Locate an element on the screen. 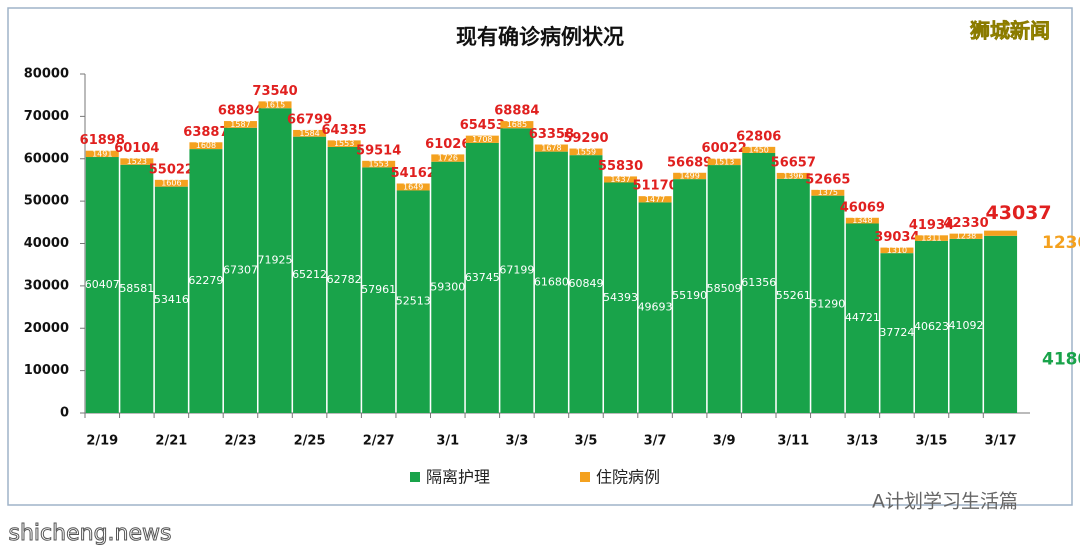 The height and width of the screenshot is (556, 1080). data-label: 1477 is located at coordinates (655, 199).